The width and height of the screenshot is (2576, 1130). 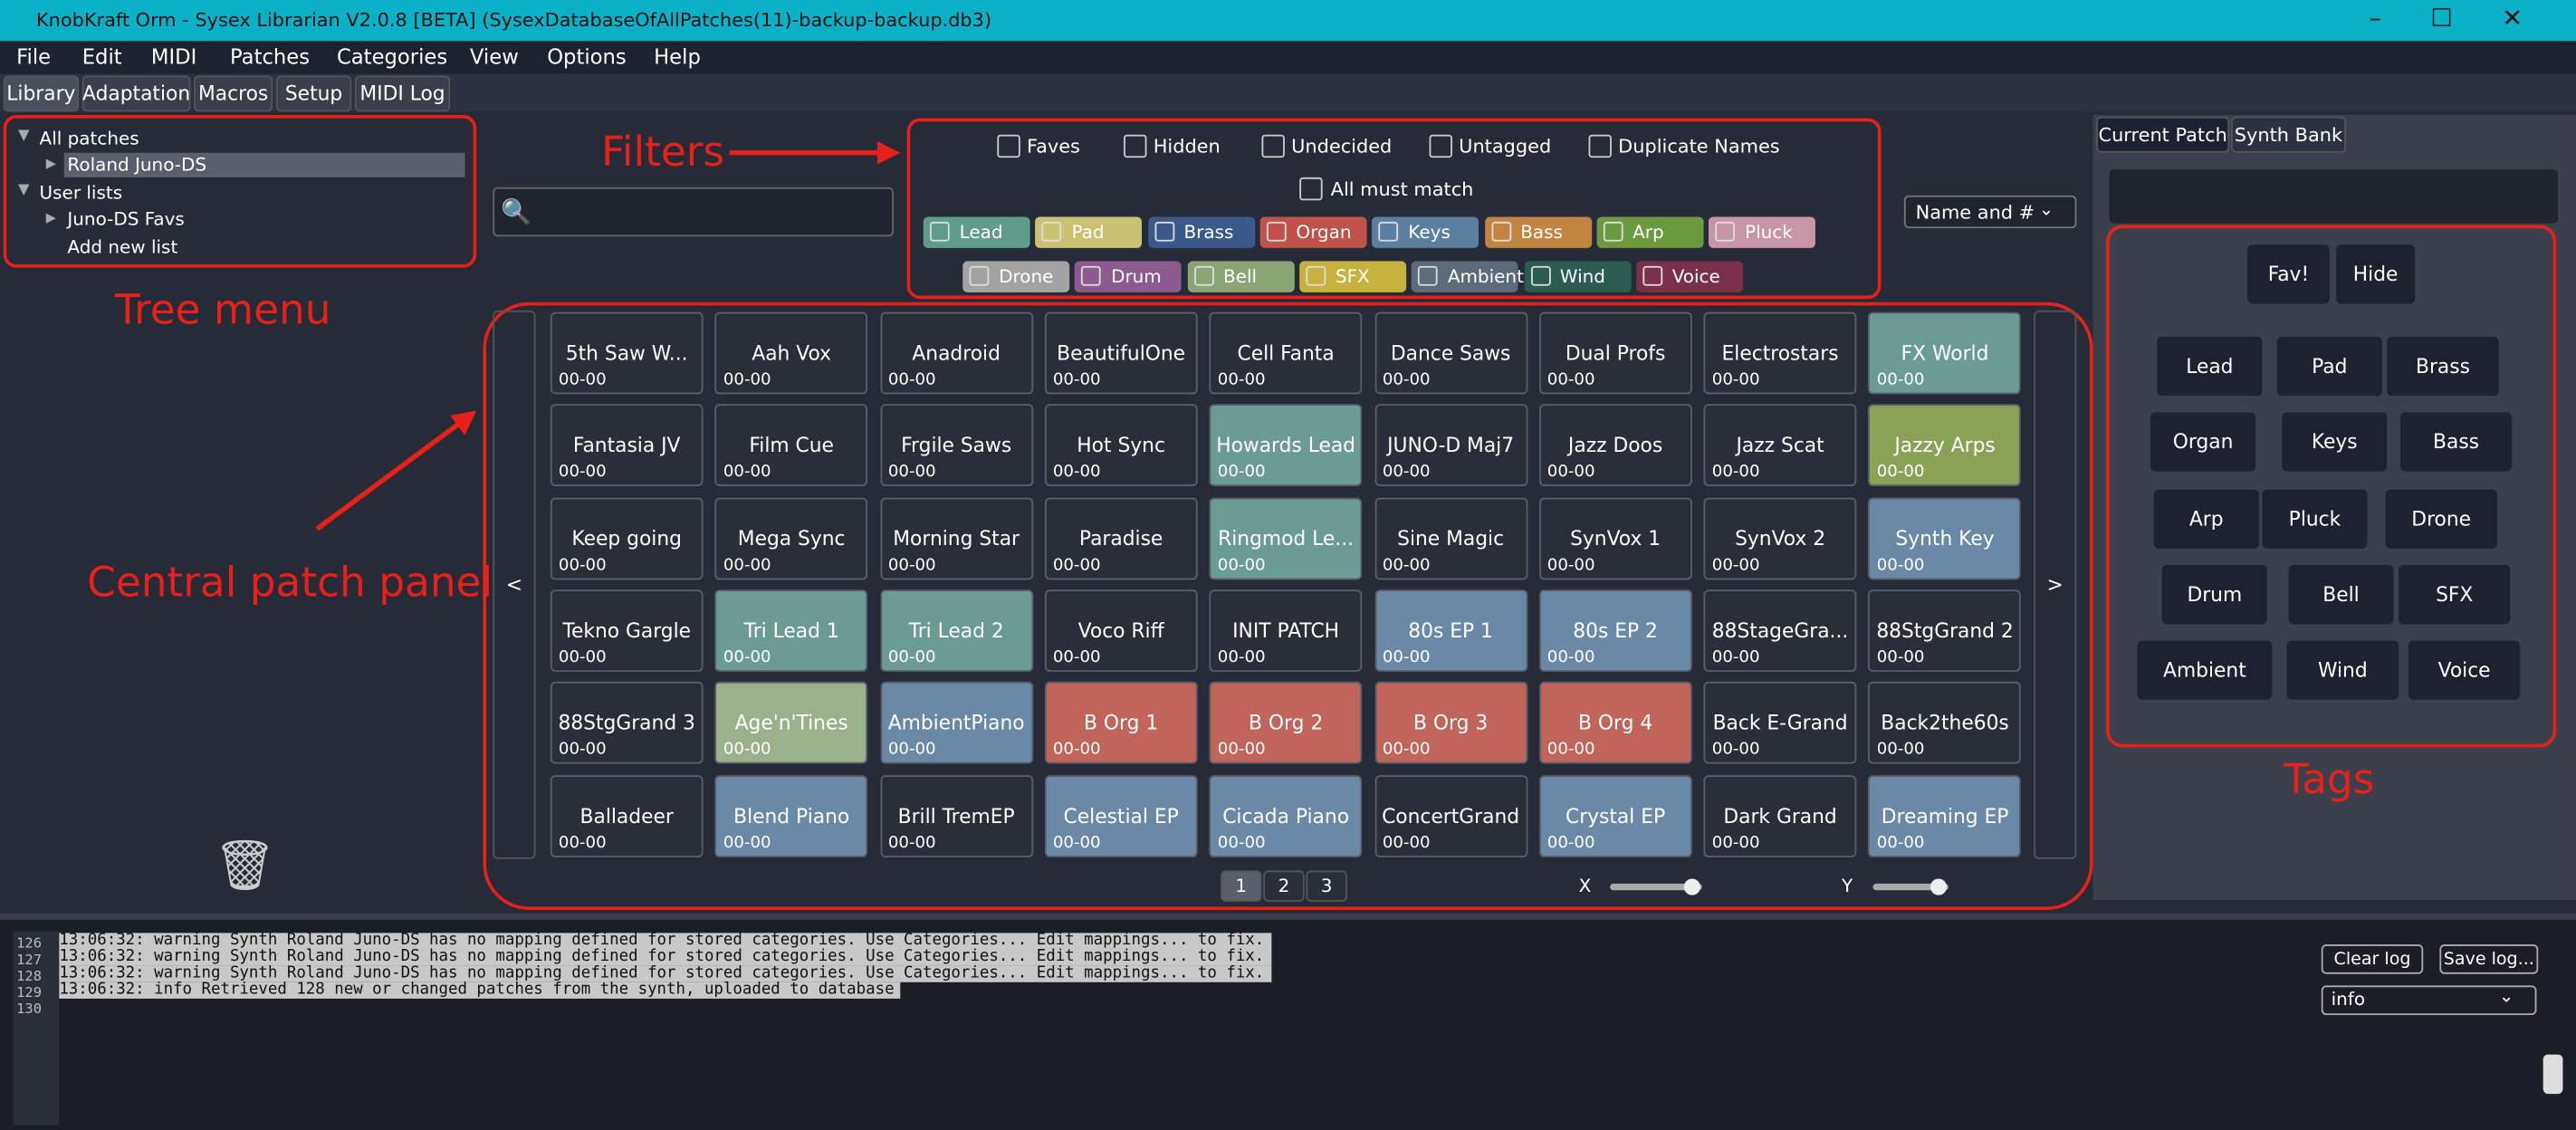 I want to click on patch-name: Fantasia JV, so click(x=627, y=445).